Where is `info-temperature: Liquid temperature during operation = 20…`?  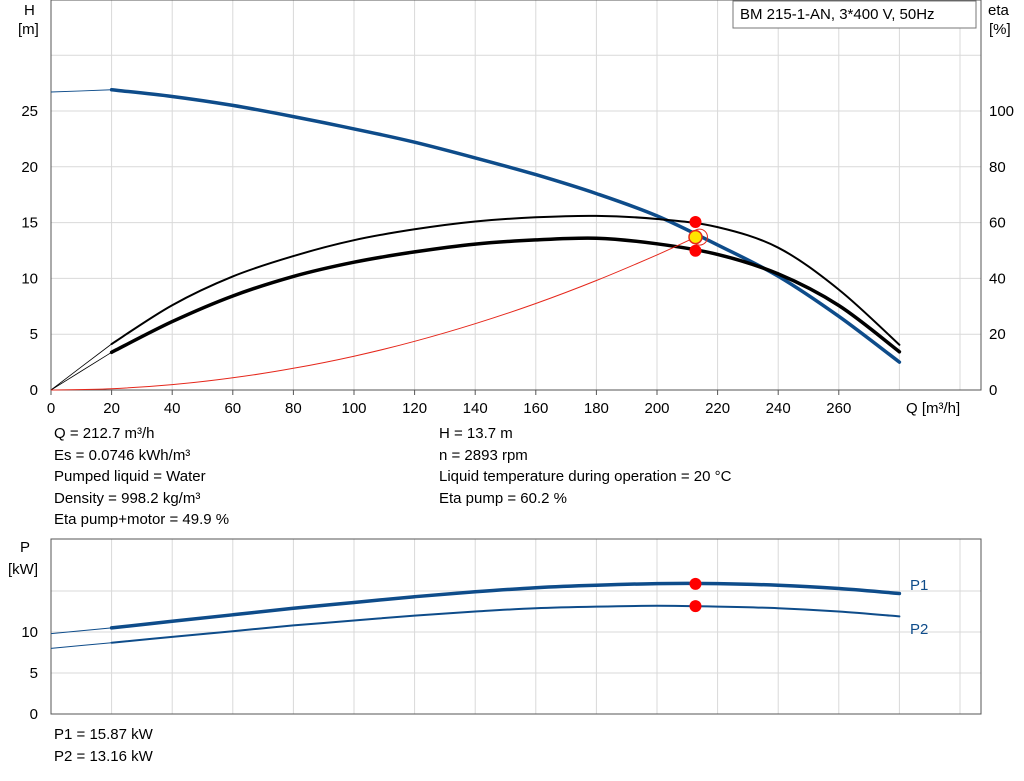
info-temperature: Liquid temperature during operation = 20… is located at coordinates (585, 476).